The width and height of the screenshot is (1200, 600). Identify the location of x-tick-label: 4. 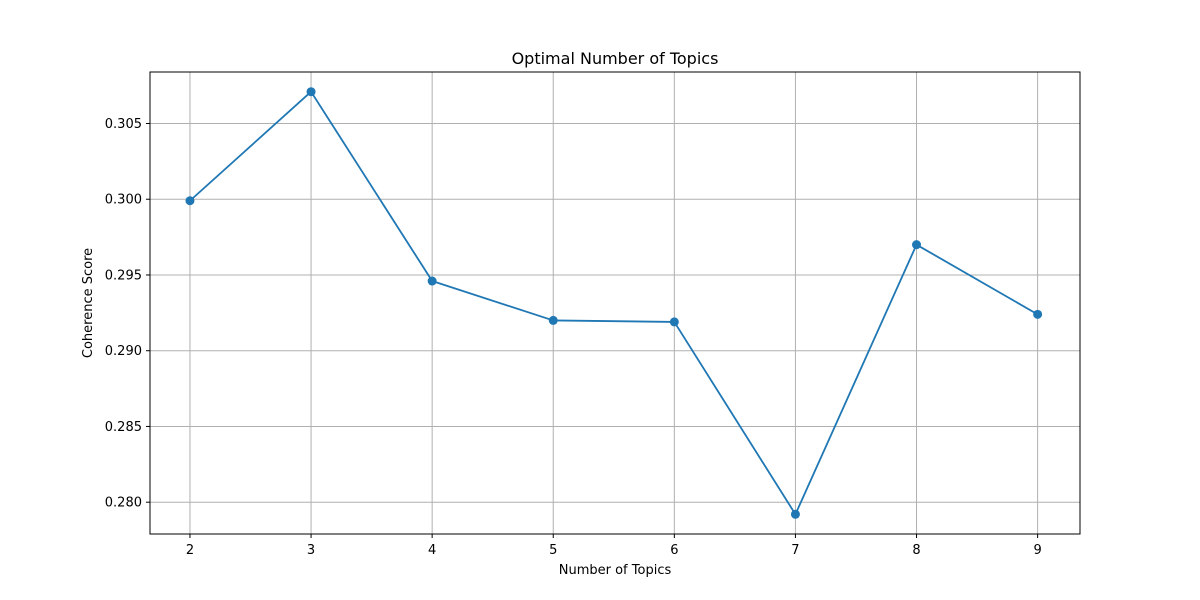
(432, 550).